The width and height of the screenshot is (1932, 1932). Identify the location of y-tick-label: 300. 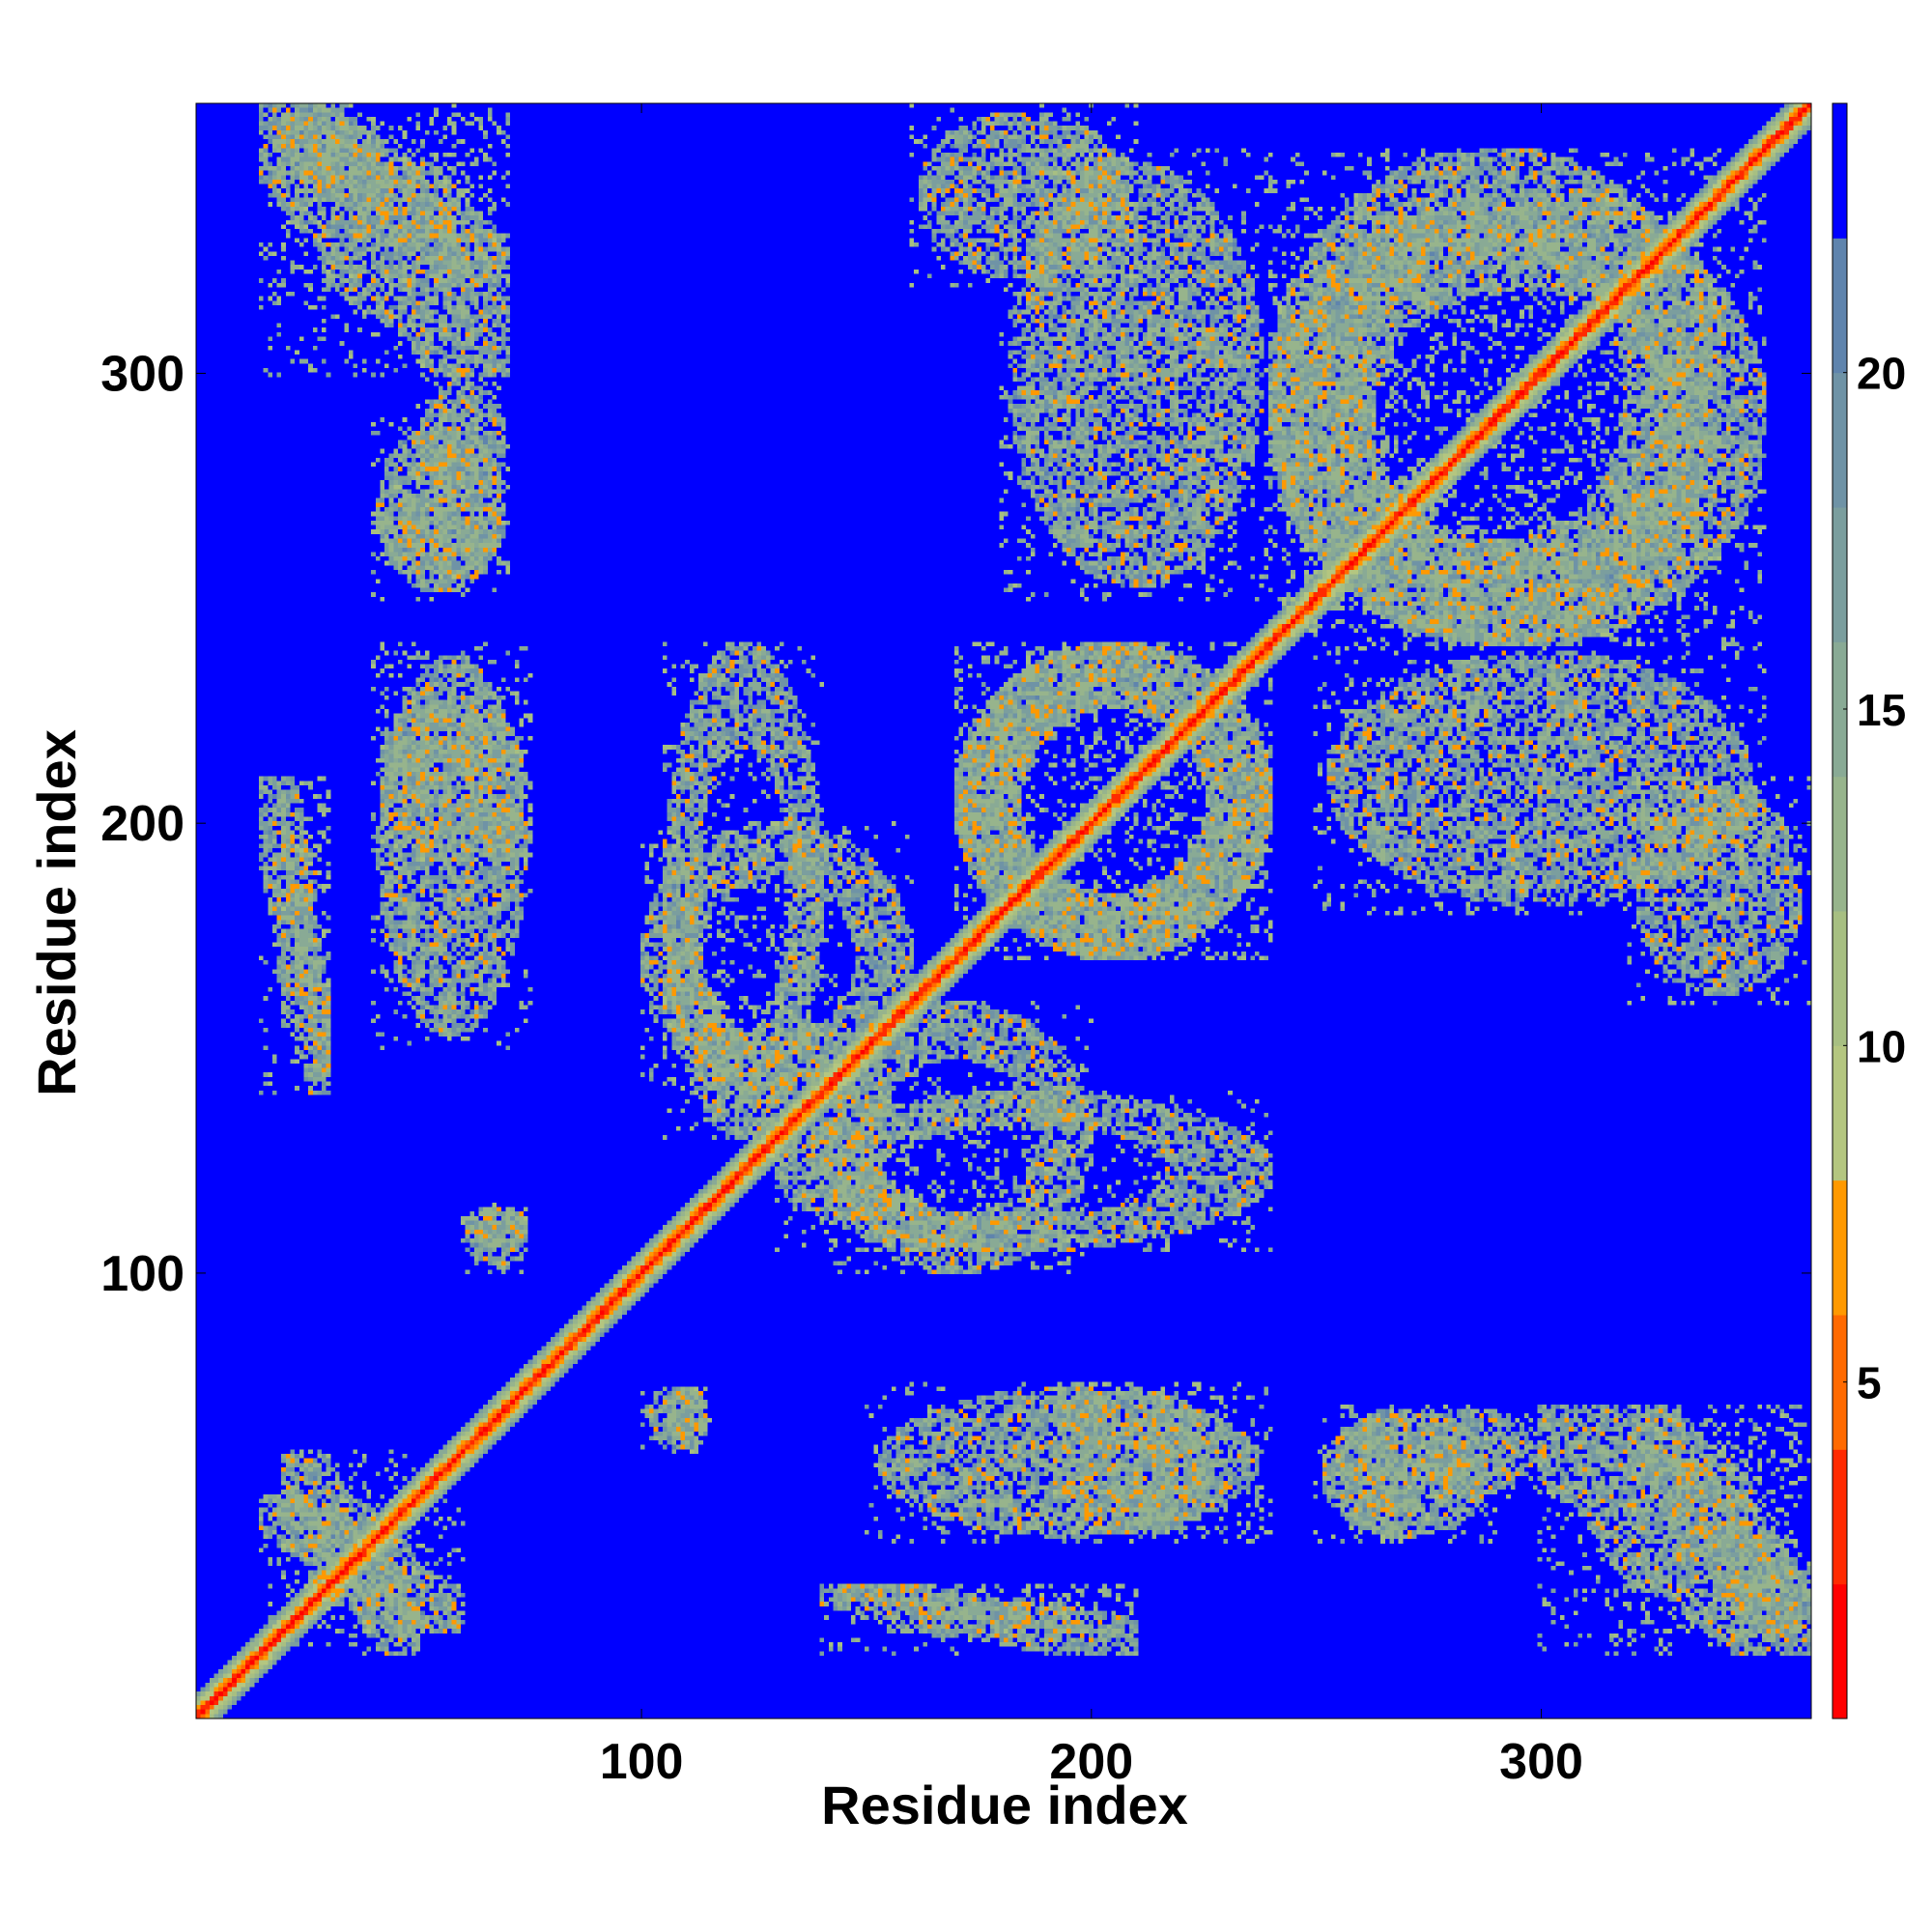
(142, 374).